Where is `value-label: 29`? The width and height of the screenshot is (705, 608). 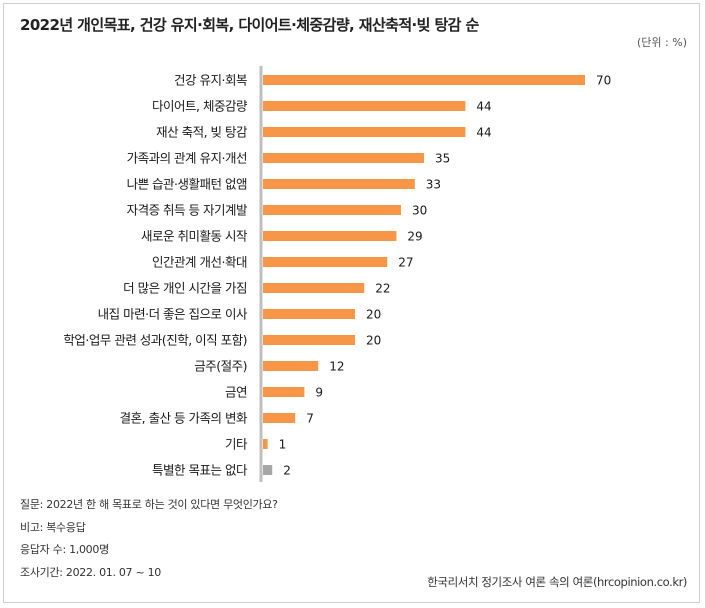
value-label: 29 is located at coordinates (414, 237).